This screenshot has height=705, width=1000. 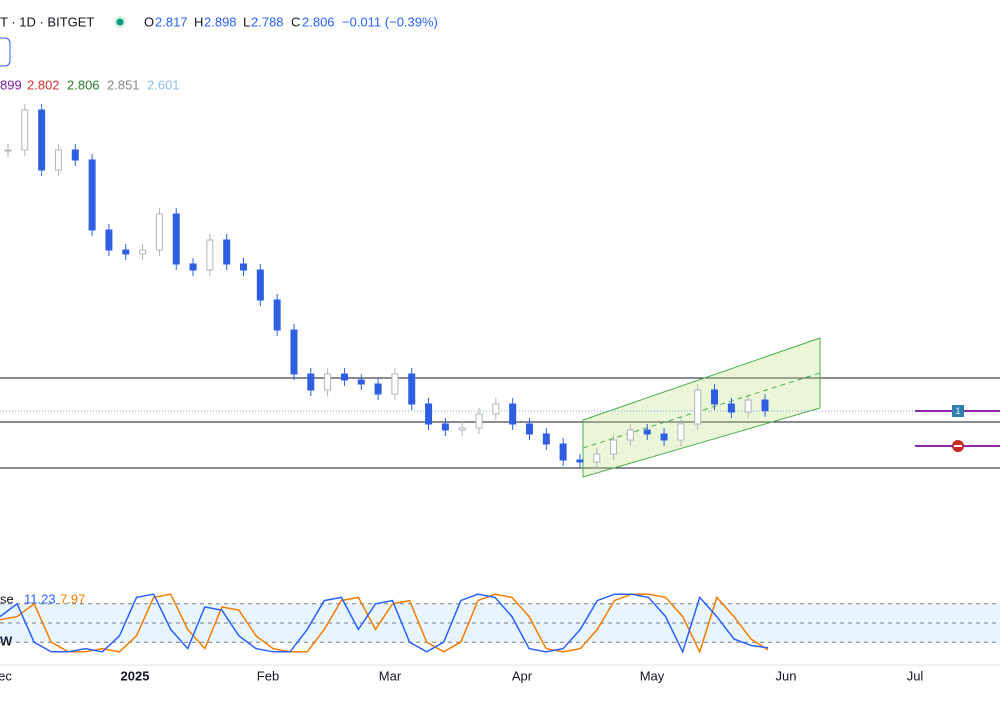 What do you see at coordinates (6, 640) in the screenshot?
I see `side-label: W` at bounding box center [6, 640].